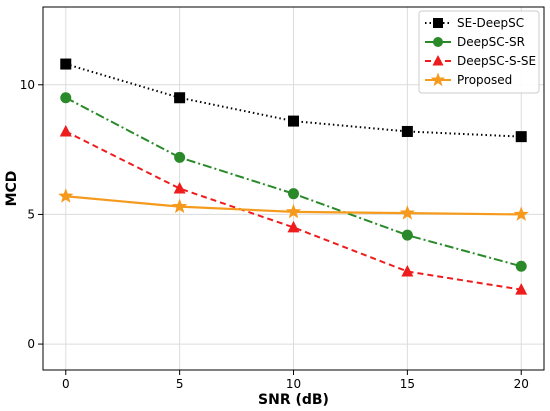 This screenshot has height=411, width=550. Describe the element at coordinates (293, 400) in the screenshot. I see `x-axis-label: SNR (dB)` at that location.